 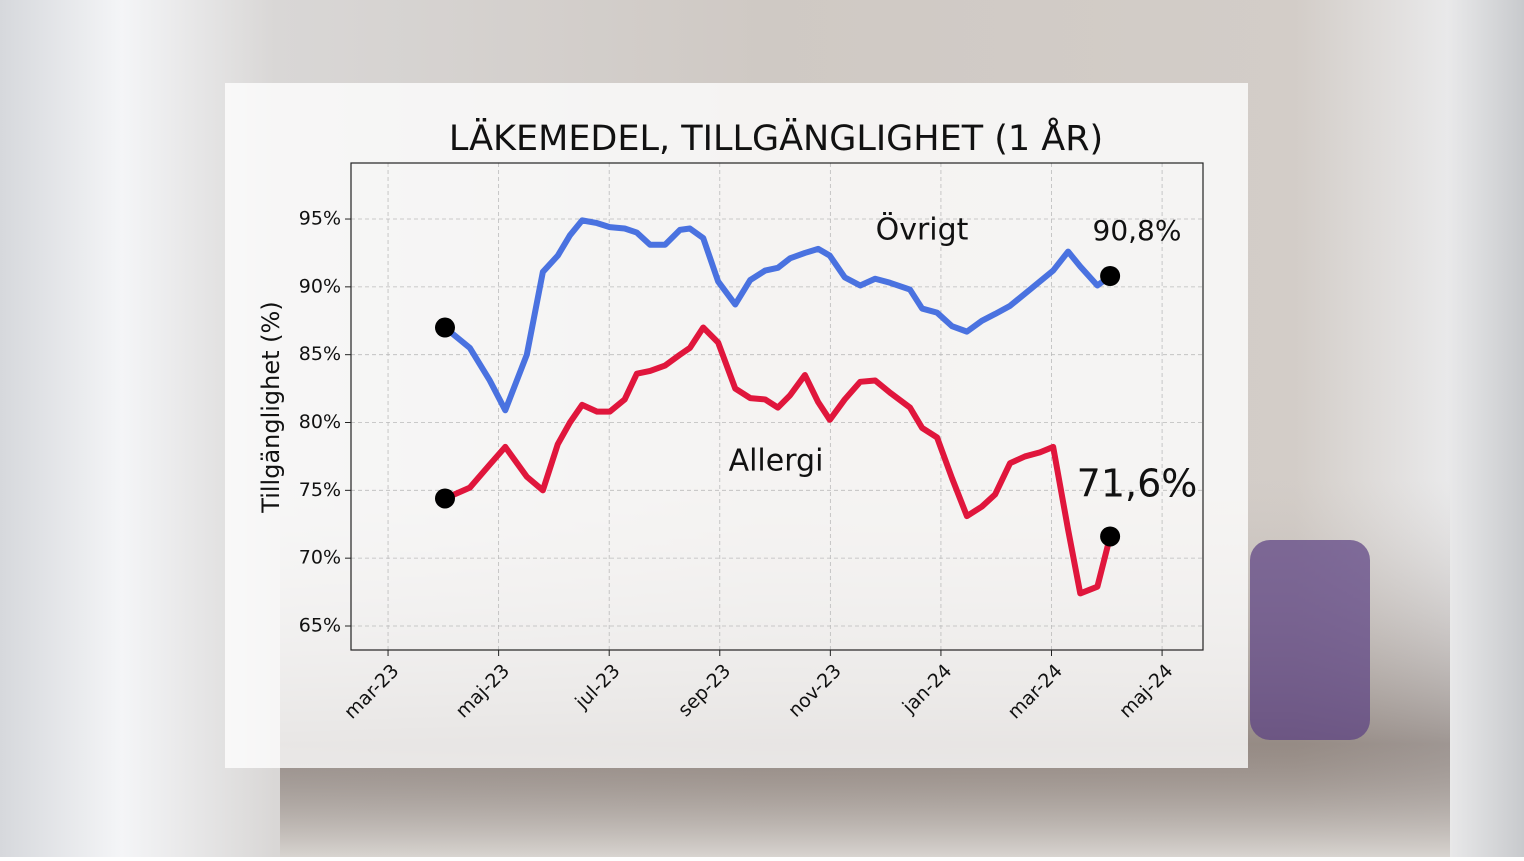 I want to click on y-tick-label: 65%, so click(x=320, y=625).